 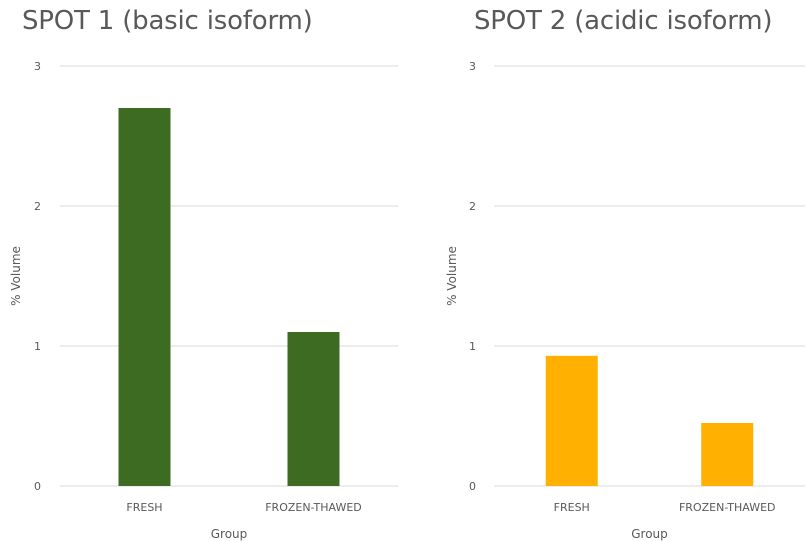 What do you see at coordinates (623, 21) in the screenshot?
I see `chart-title: SPOT 2 (acidic isoform)` at bounding box center [623, 21].